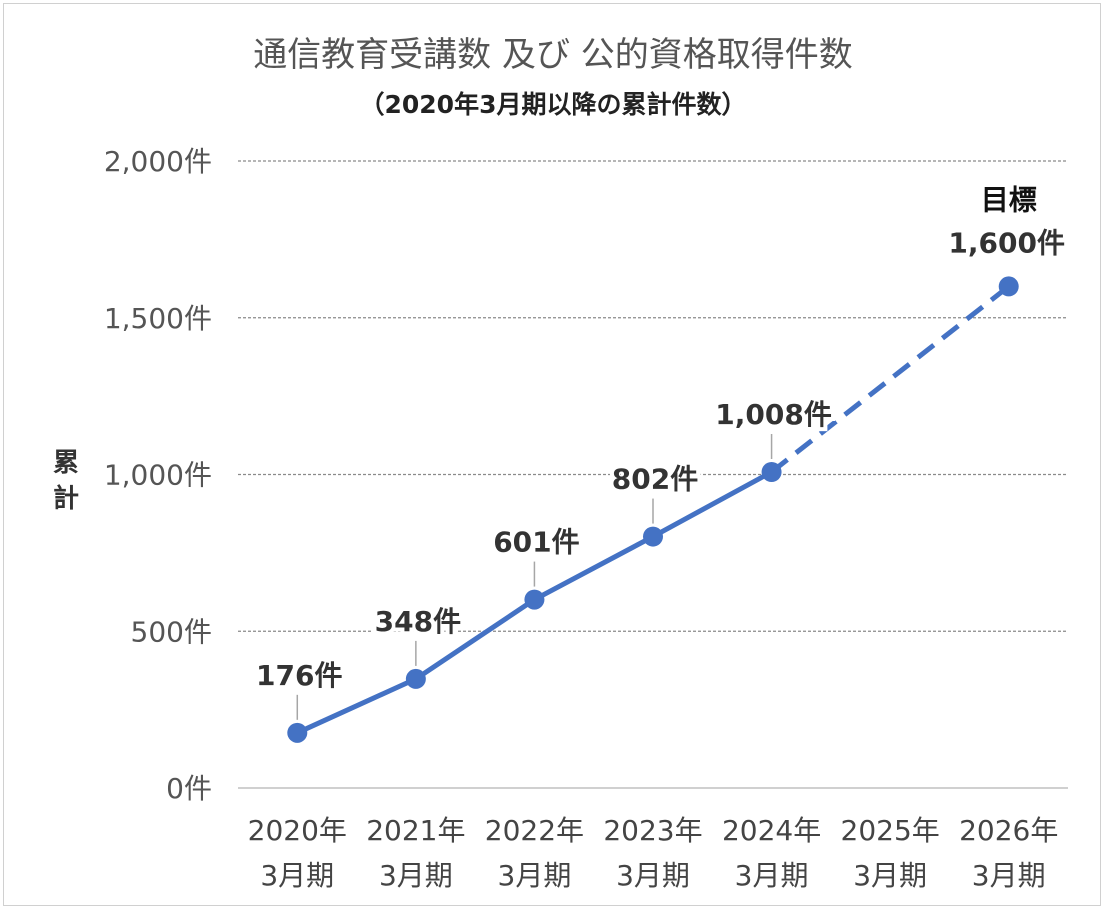 This screenshot has width=1106, height=911. What do you see at coordinates (1008, 830) in the screenshot?
I see `x-tick-label: 2026年` at bounding box center [1008, 830].